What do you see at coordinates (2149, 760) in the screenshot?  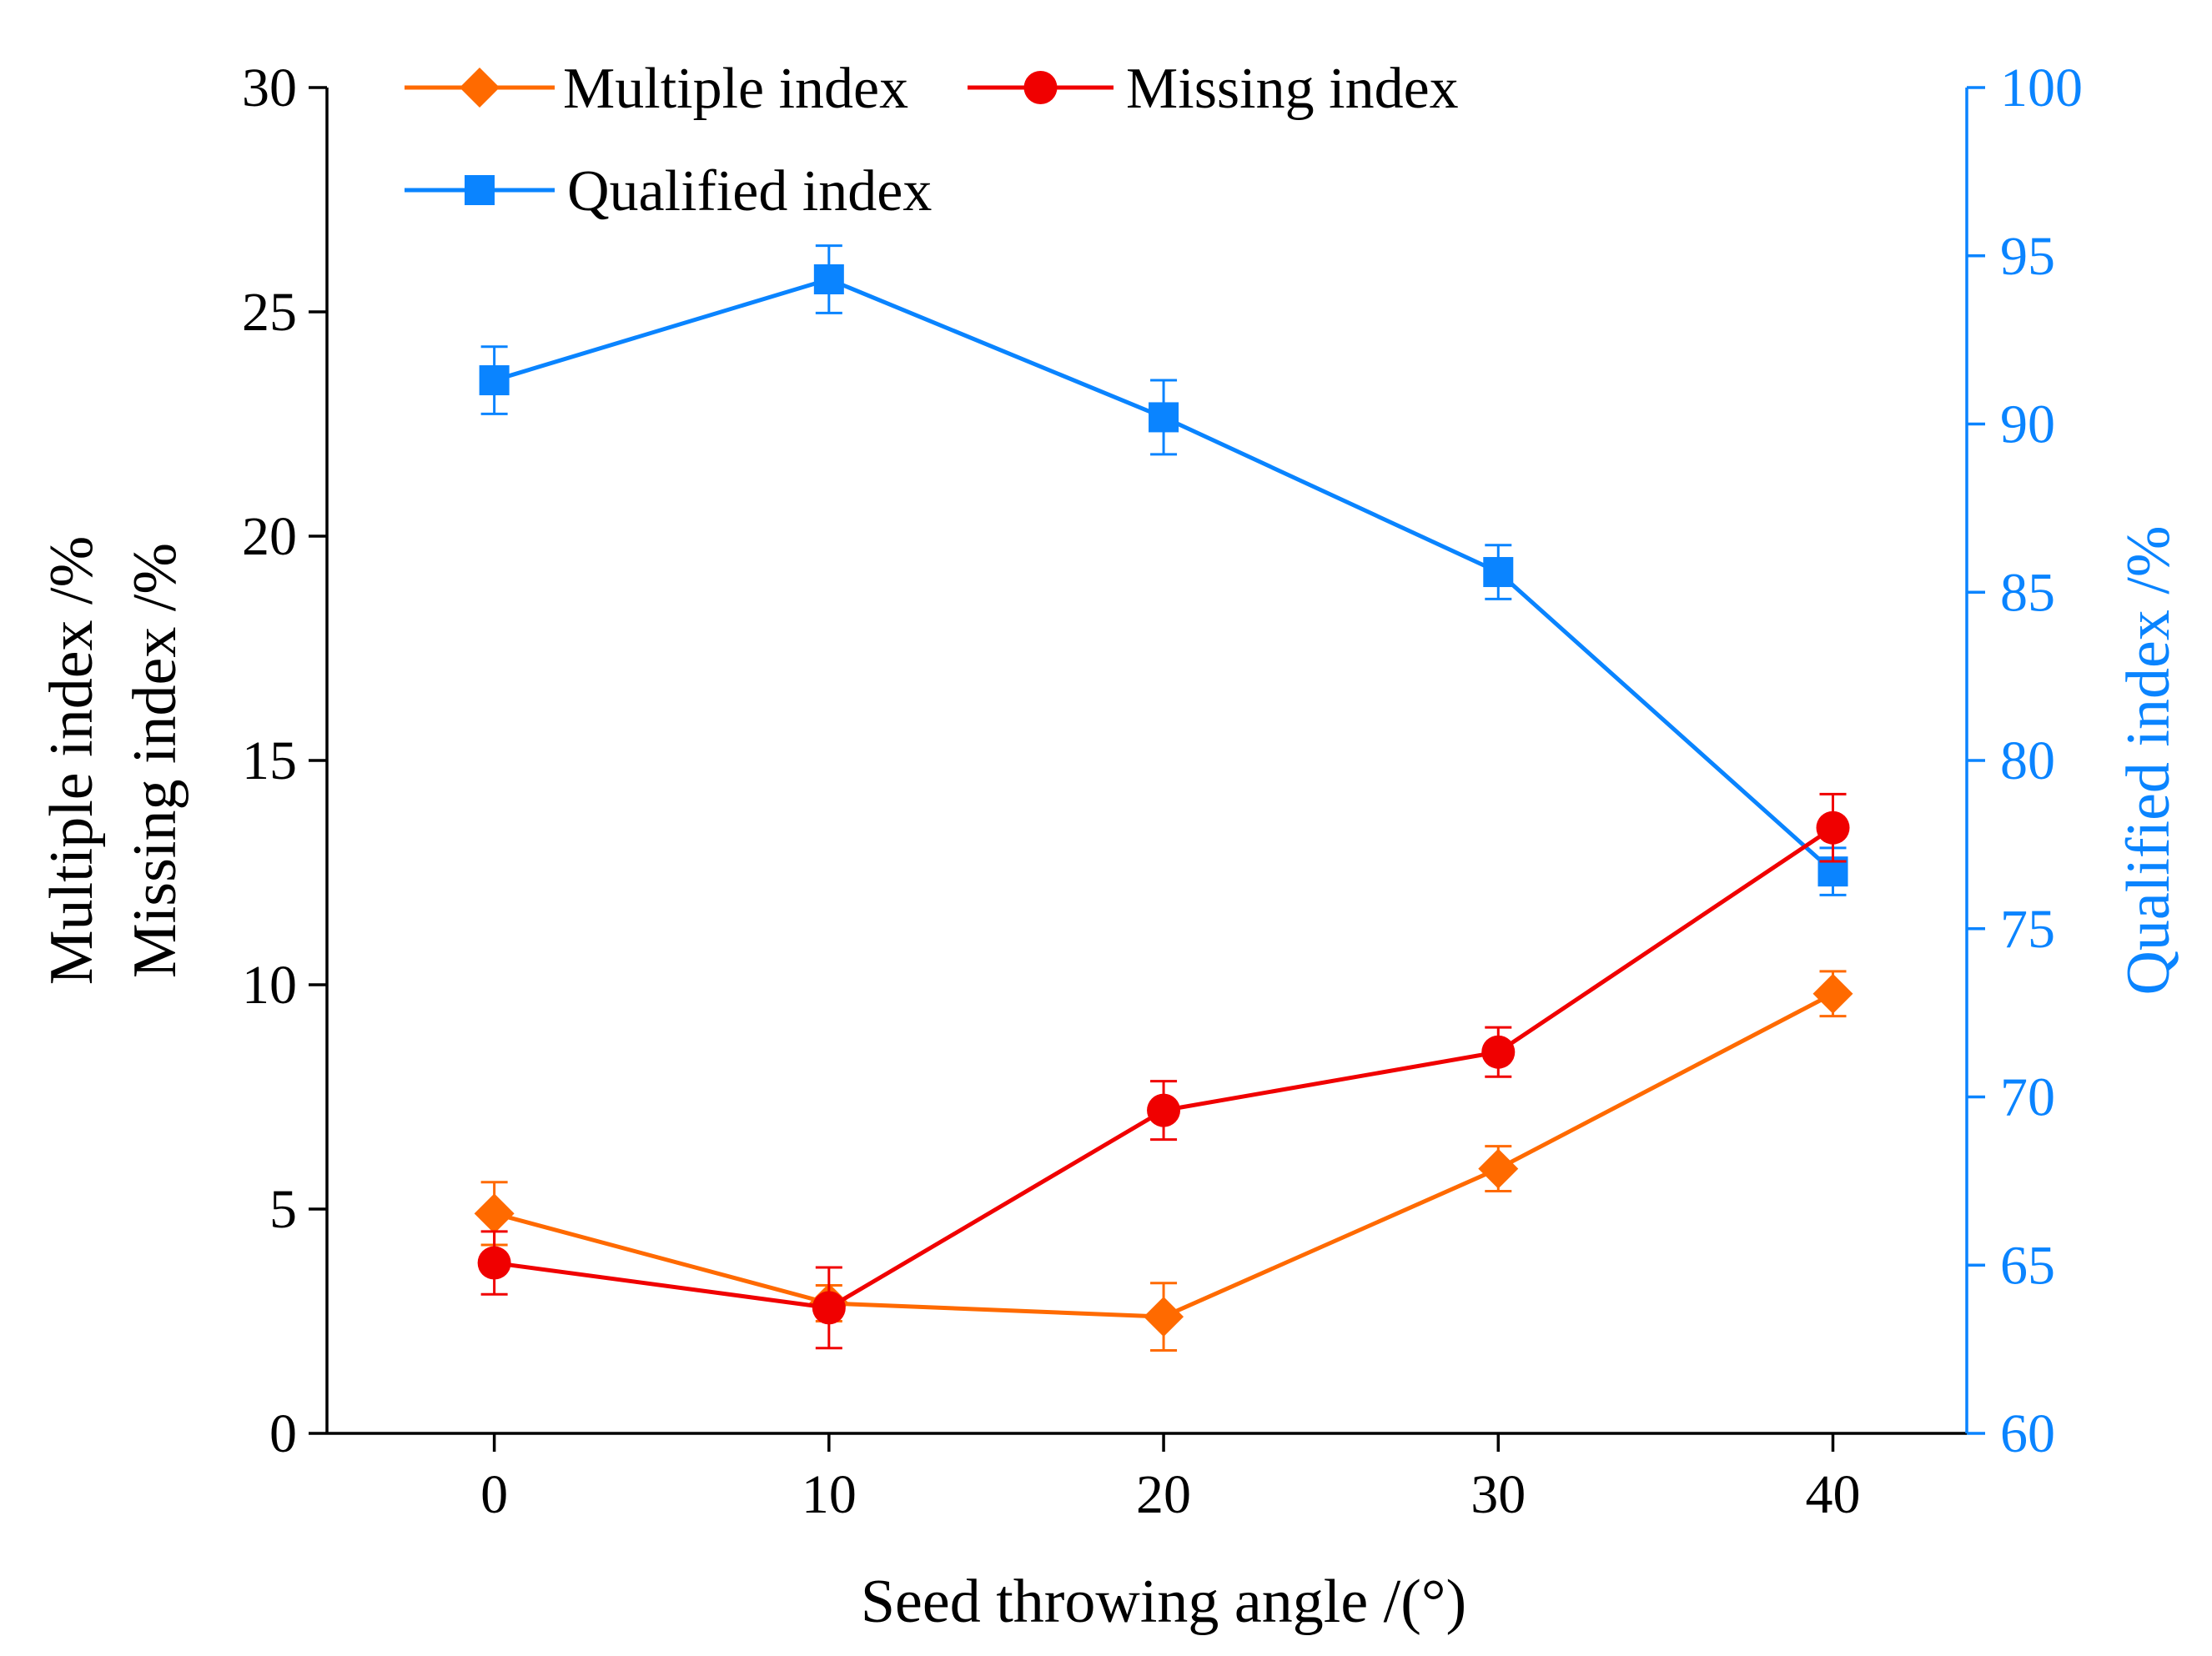 I see `y-axis-title-right: Qualified index /%` at bounding box center [2149, 760].